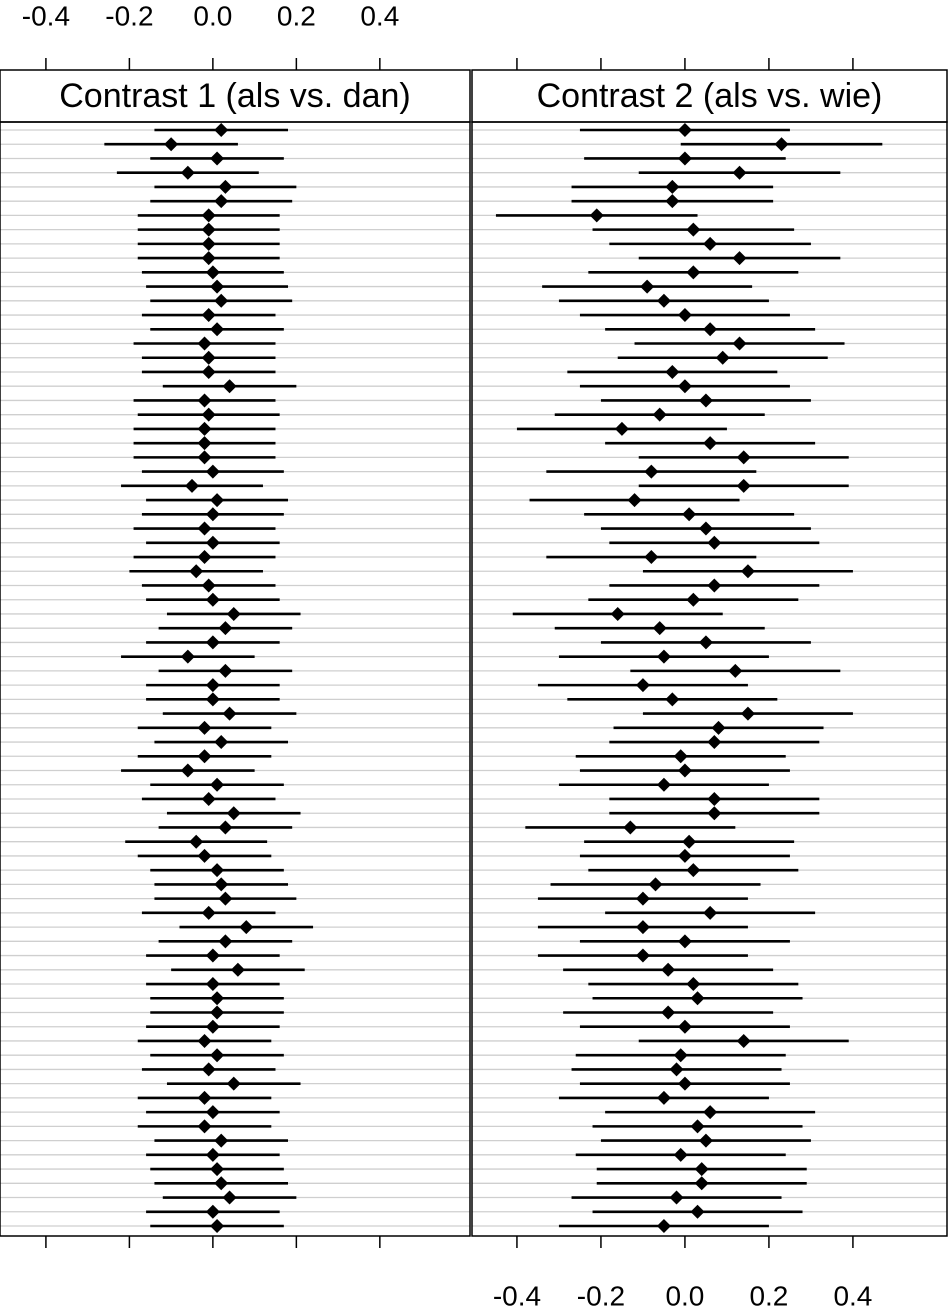  I want to click on x-tick-label: -0.2, so click(129, 15).